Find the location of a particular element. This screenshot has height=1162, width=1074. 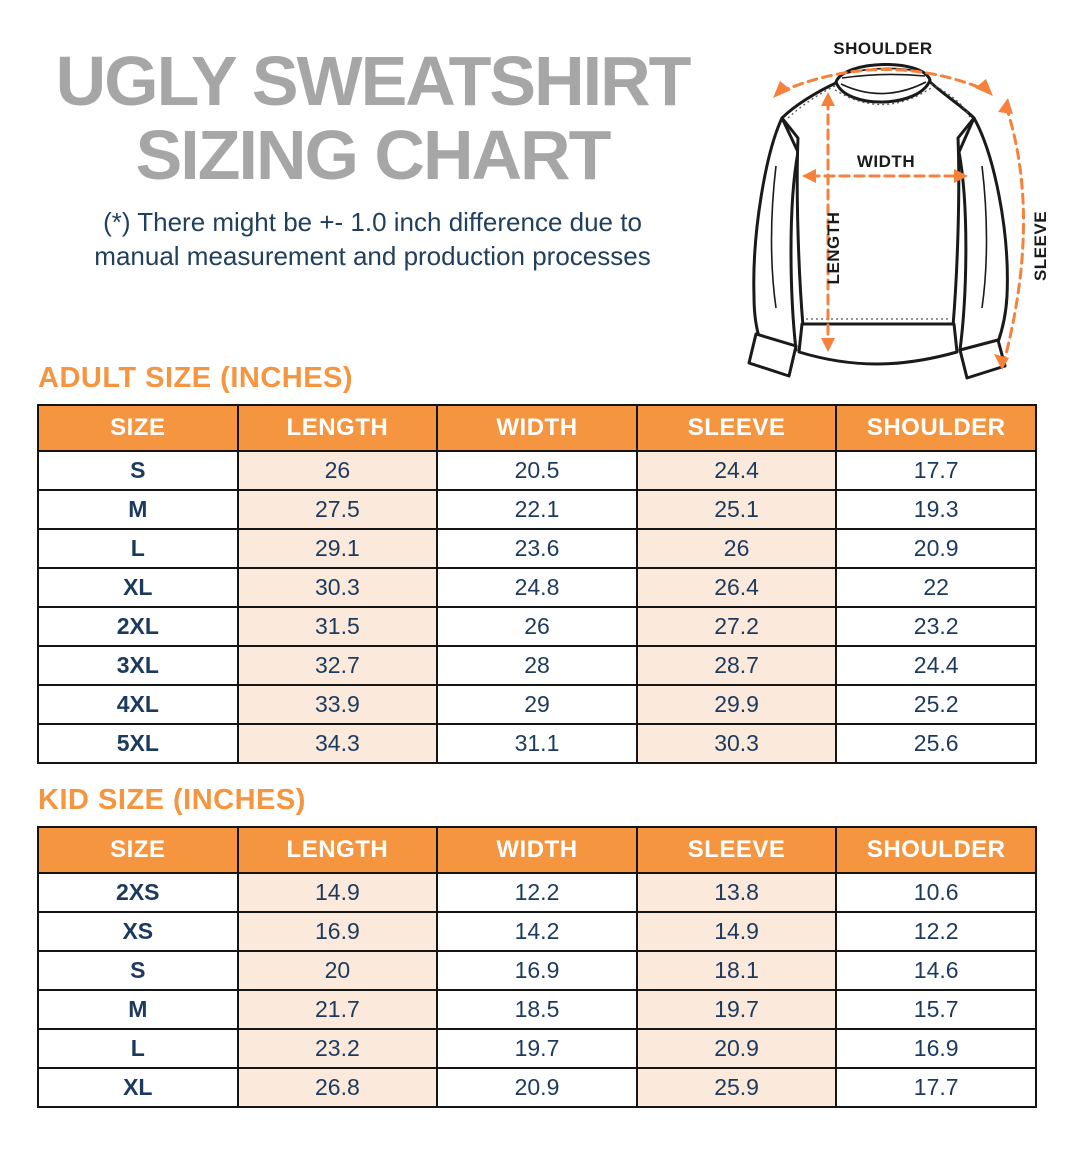

value-cell: 24.8 is located at coordinates (537, 587).